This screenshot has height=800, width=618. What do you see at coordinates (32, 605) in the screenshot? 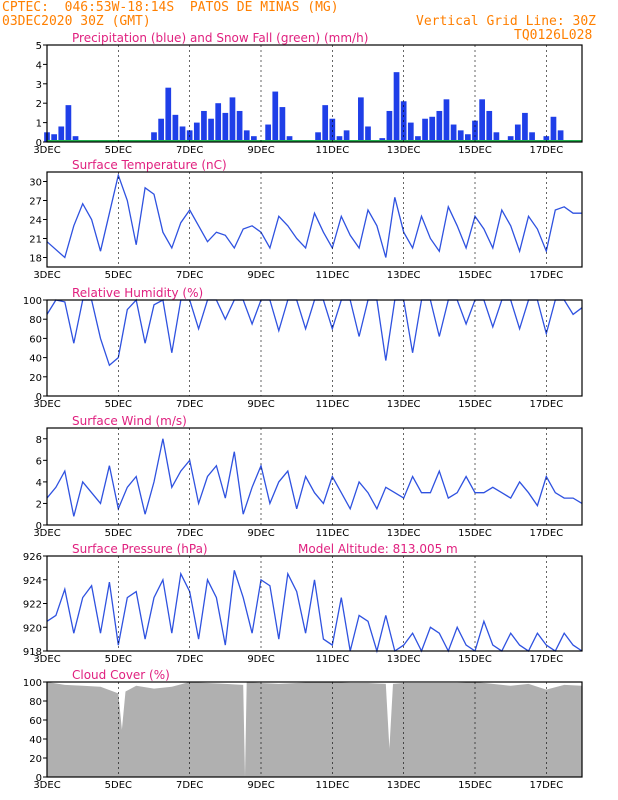
I see `y-tick-label: 922` at bounding box center [32, 605].